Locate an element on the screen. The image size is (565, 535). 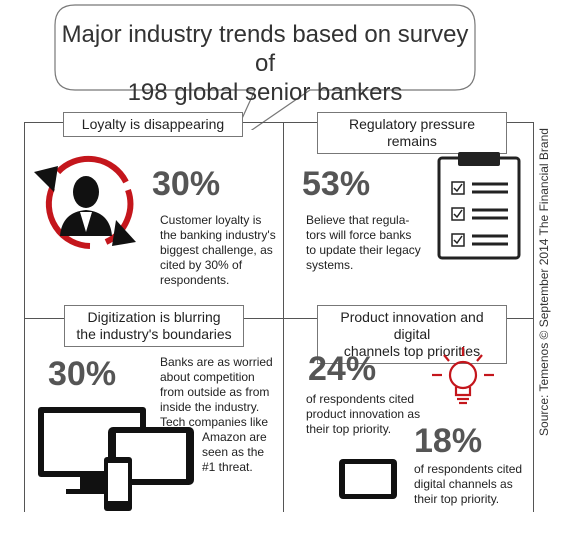
lightbulb-icon is located at coordinates (463, 376).